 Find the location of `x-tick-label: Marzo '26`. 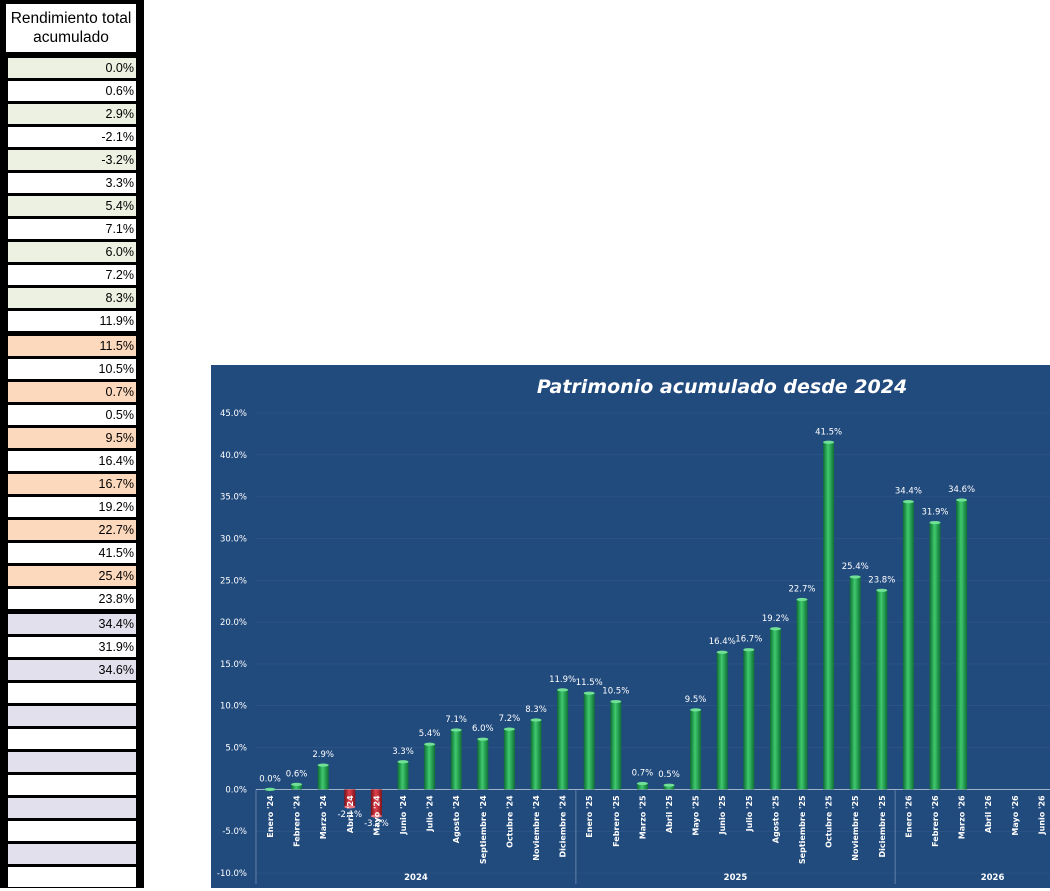

x-tick-label: Marzo '26 is located at coordinates (962, 817).